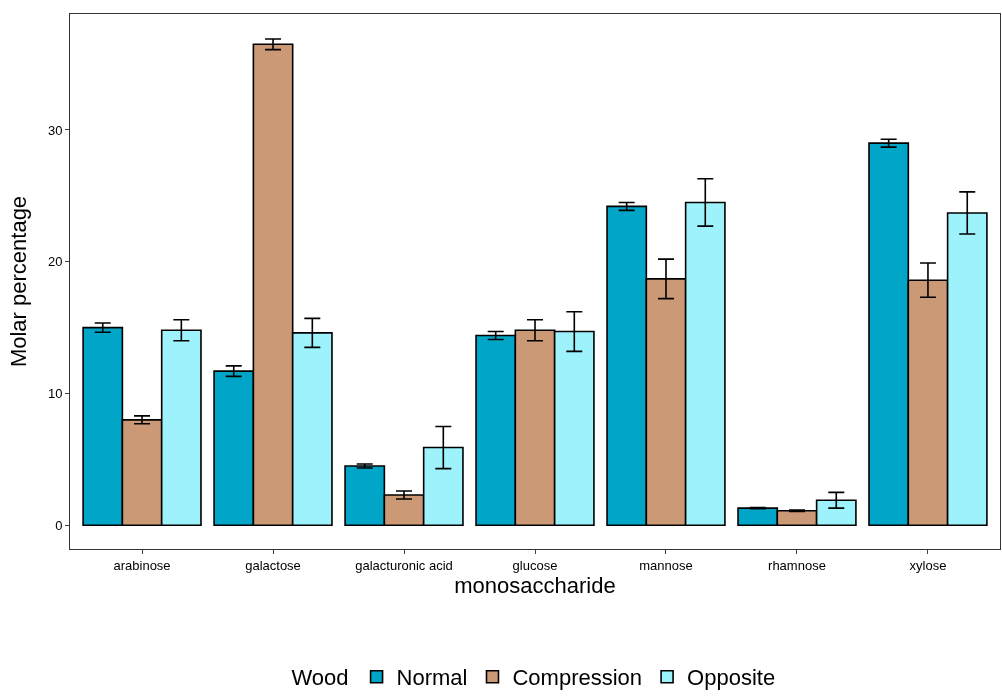 This screenshot has width=1002, height=700. Describe the element at coordinates (59, 525) in the screenshot. I see `y-tick-label: 0` at that location.